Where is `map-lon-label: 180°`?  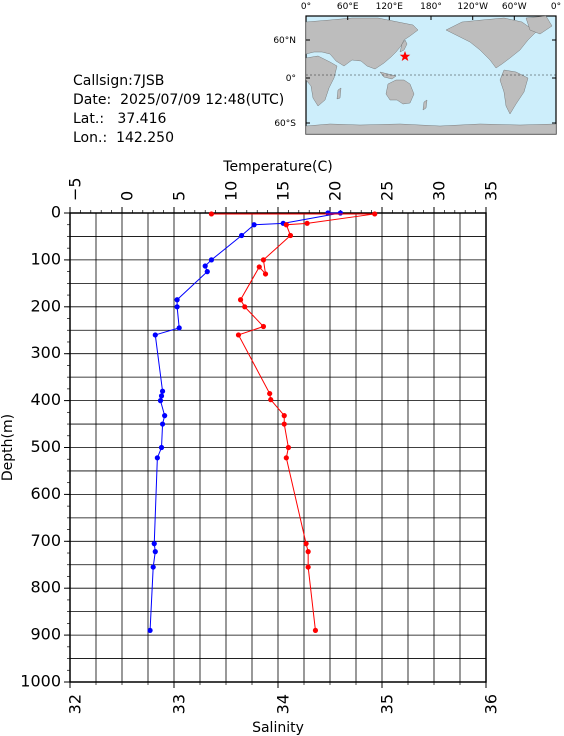
map-lon-label: 180° is located at coordinates (431, 7).